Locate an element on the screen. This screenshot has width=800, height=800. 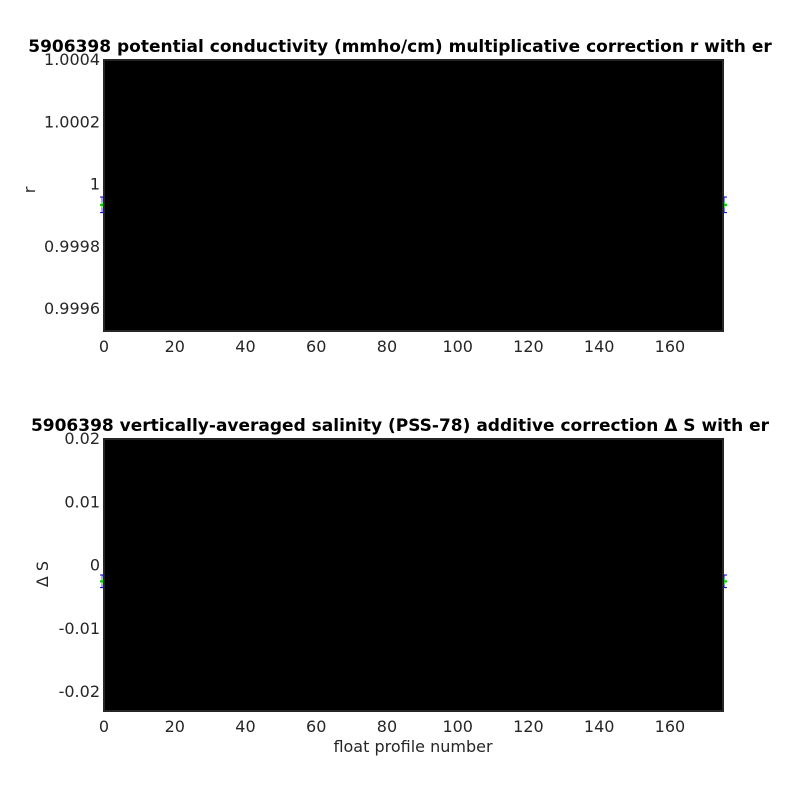
y-axis-label: Δ S is located at coordinates (42, 574).